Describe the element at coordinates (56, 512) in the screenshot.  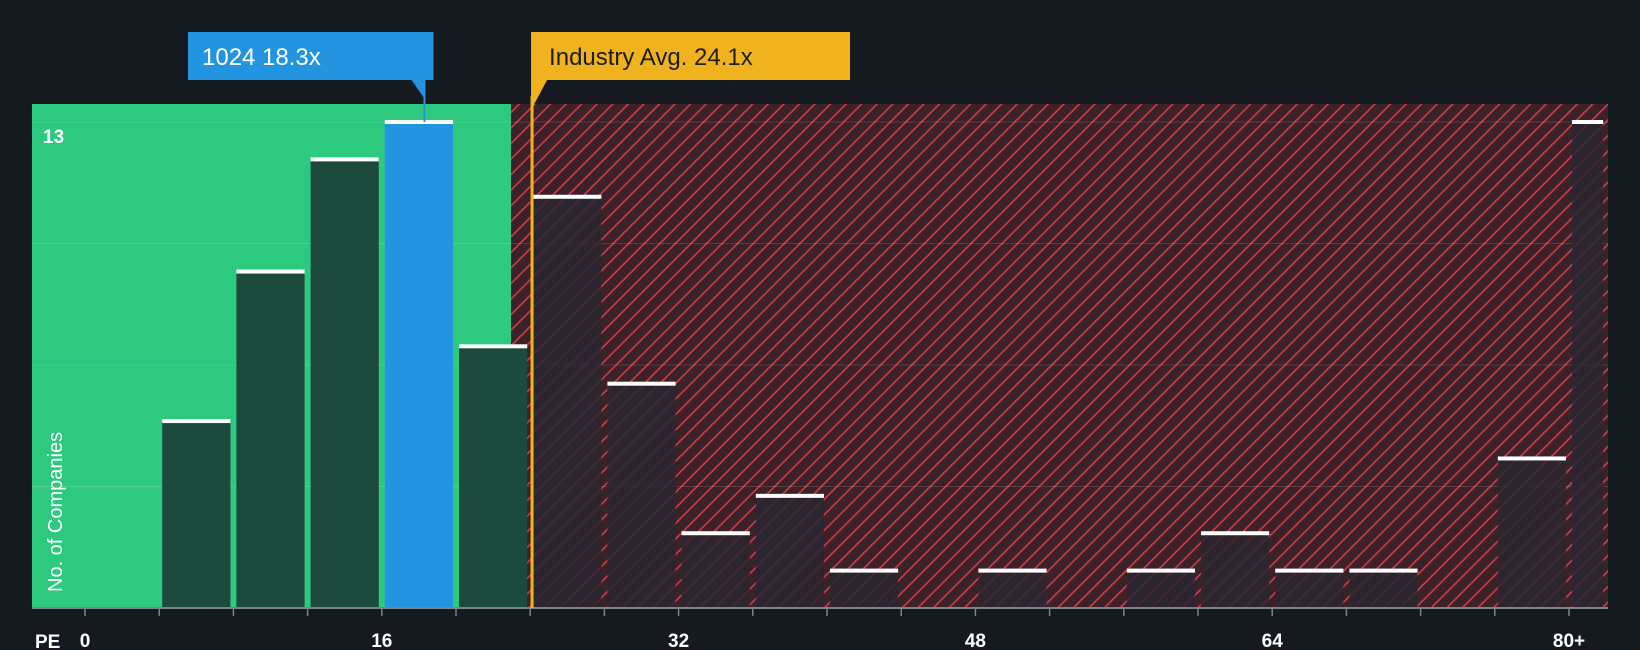
I see `y-axis-title: No. of Companies` at that location.